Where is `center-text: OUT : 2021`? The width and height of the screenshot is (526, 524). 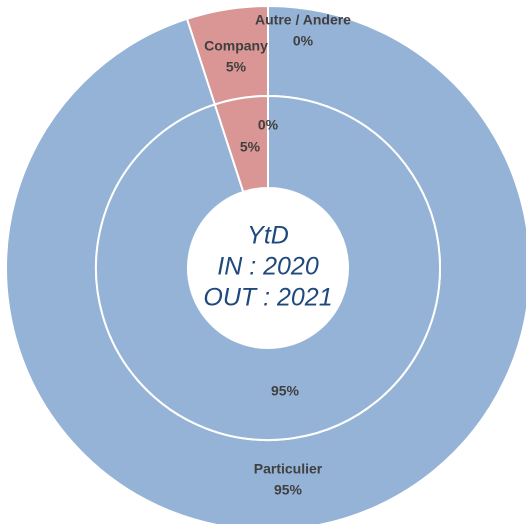
center-text: OUT : 2021 is located at coordinates (267, 298).